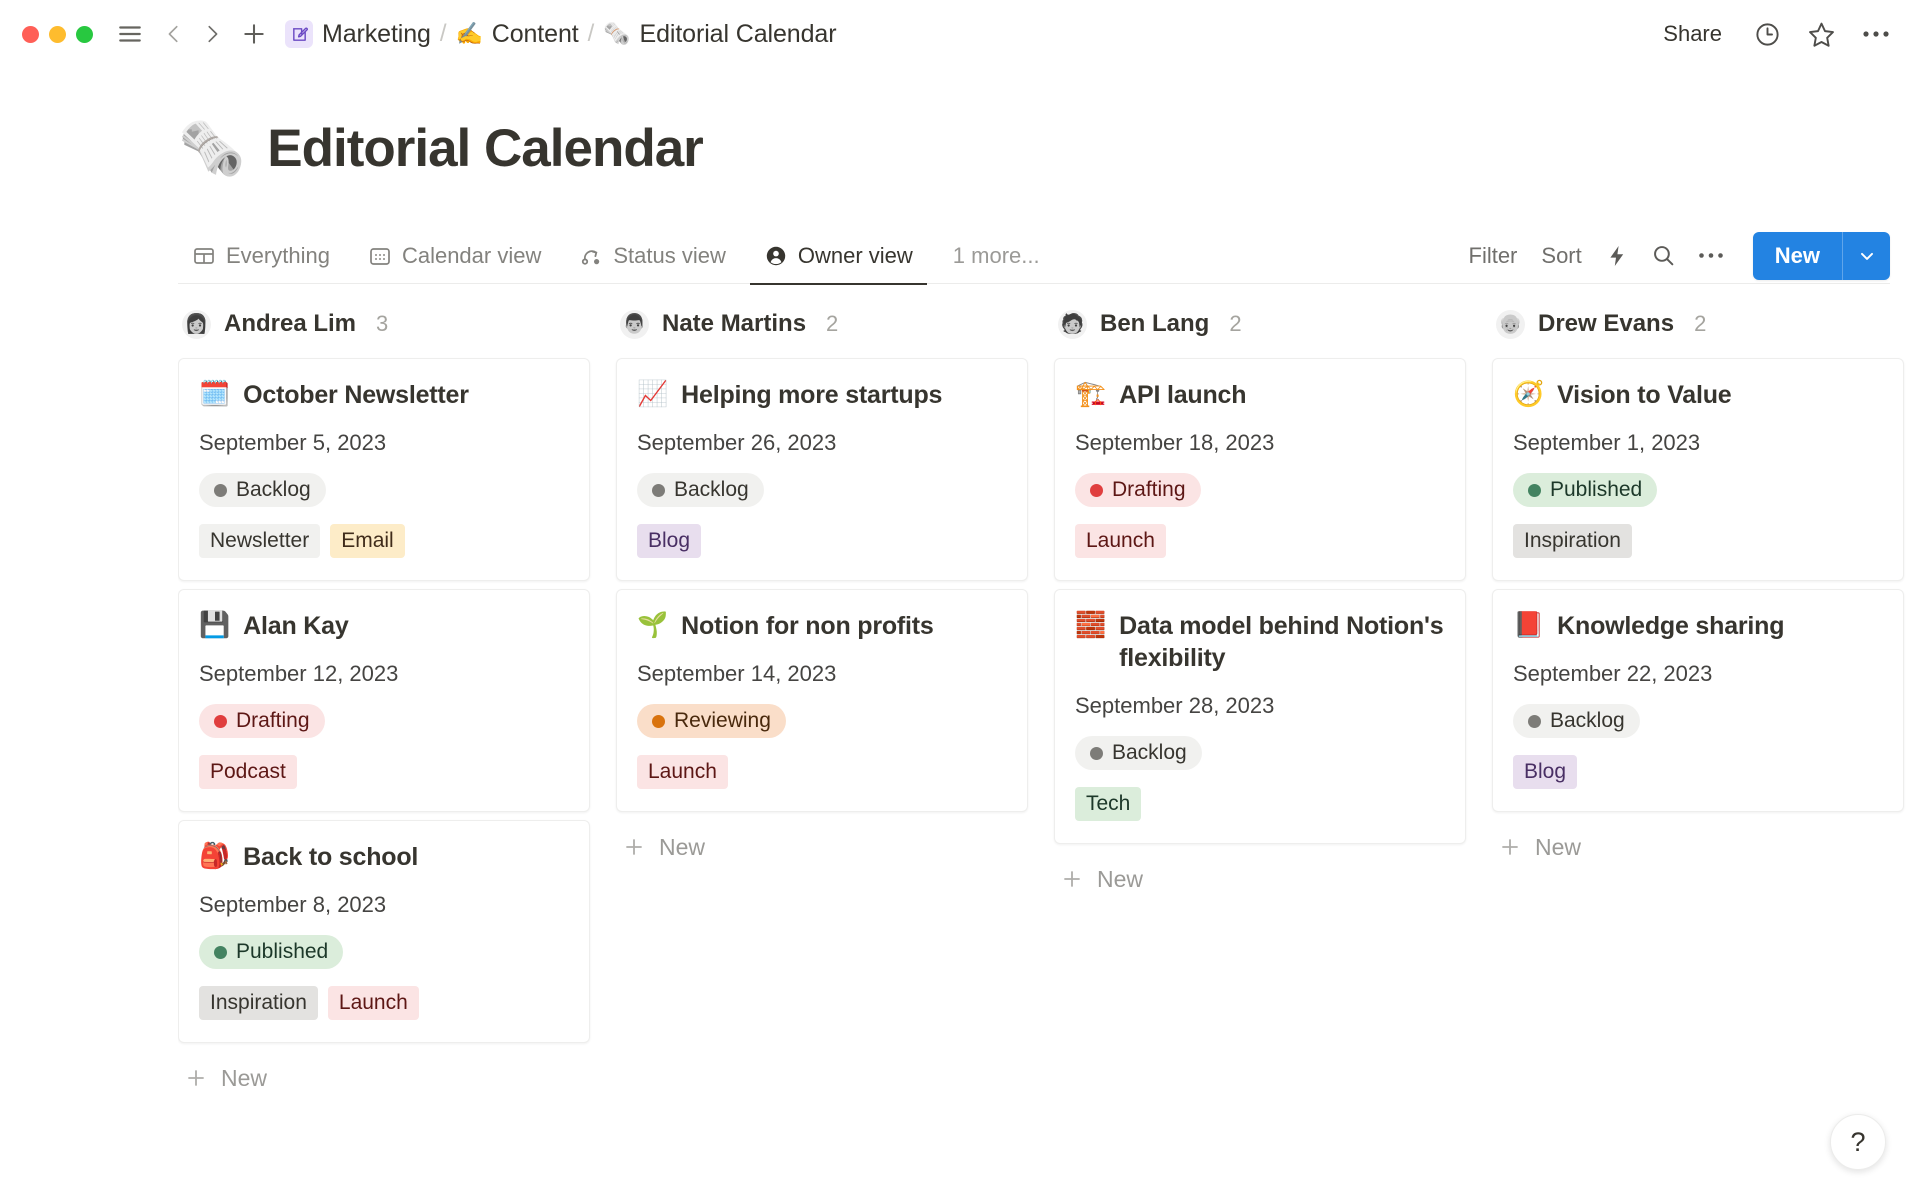  What do you see at coordinates (1644, 395) in the screenshot?
I see `card-title: Vision to Value` at bounding box center [1644, 395].